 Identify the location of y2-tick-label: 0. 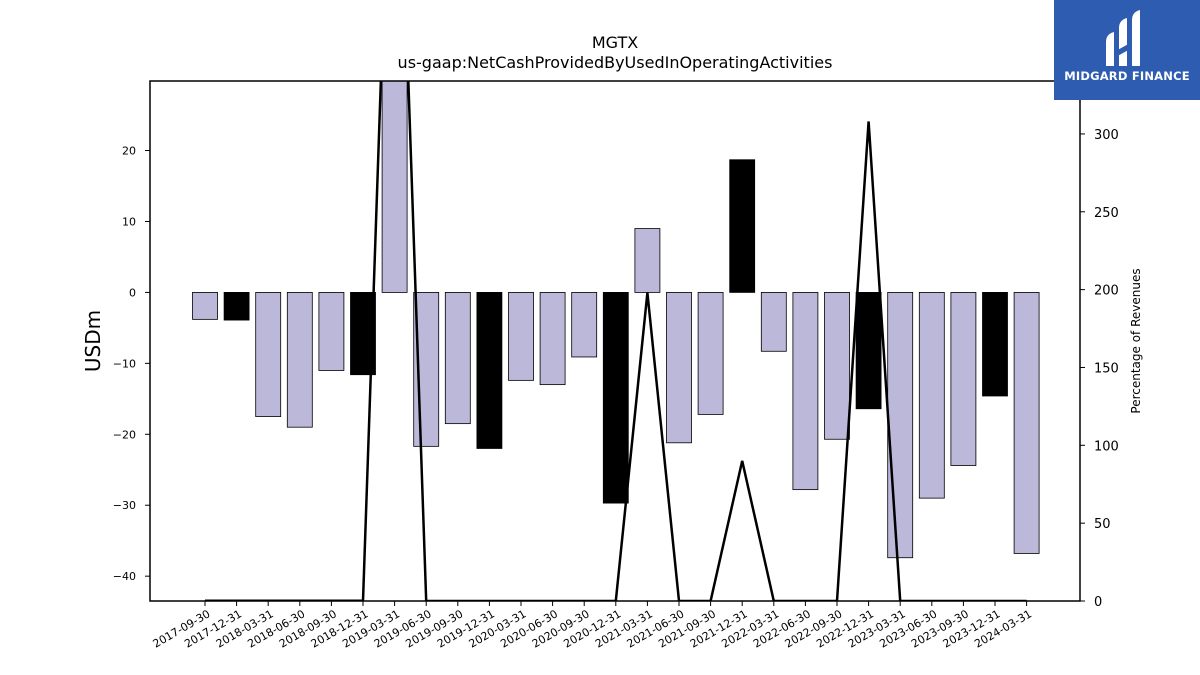
(1098, 602).